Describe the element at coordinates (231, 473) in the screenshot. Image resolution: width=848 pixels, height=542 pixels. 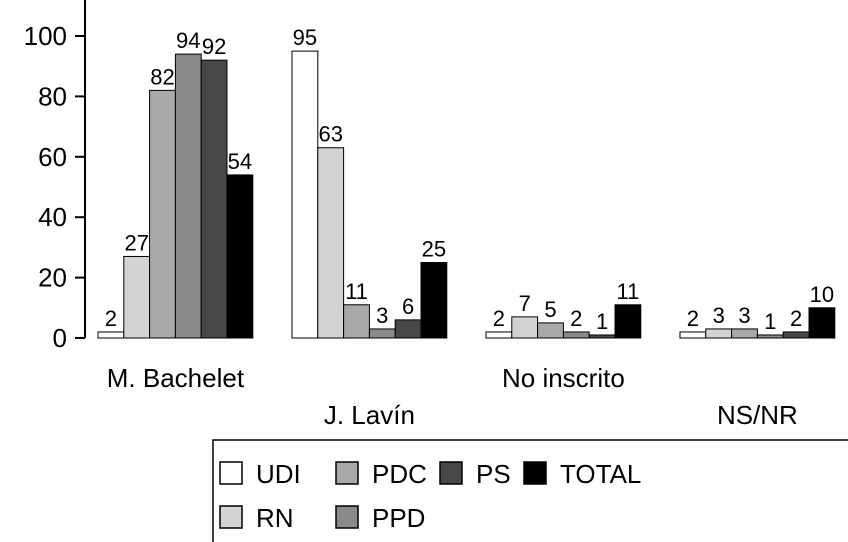
I see `legend-swatch-udi` at that location.